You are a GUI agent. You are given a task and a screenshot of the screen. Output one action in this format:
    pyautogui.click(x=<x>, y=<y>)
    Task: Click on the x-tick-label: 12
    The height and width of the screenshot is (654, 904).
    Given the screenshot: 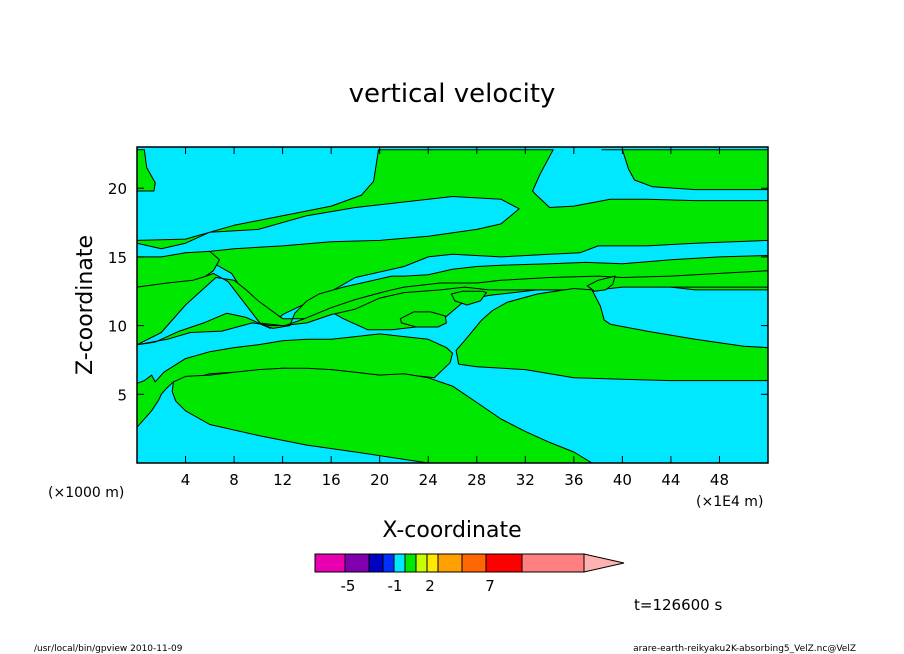 What is the action you would take?
    pyautogui.click(x=282, y=480)
    